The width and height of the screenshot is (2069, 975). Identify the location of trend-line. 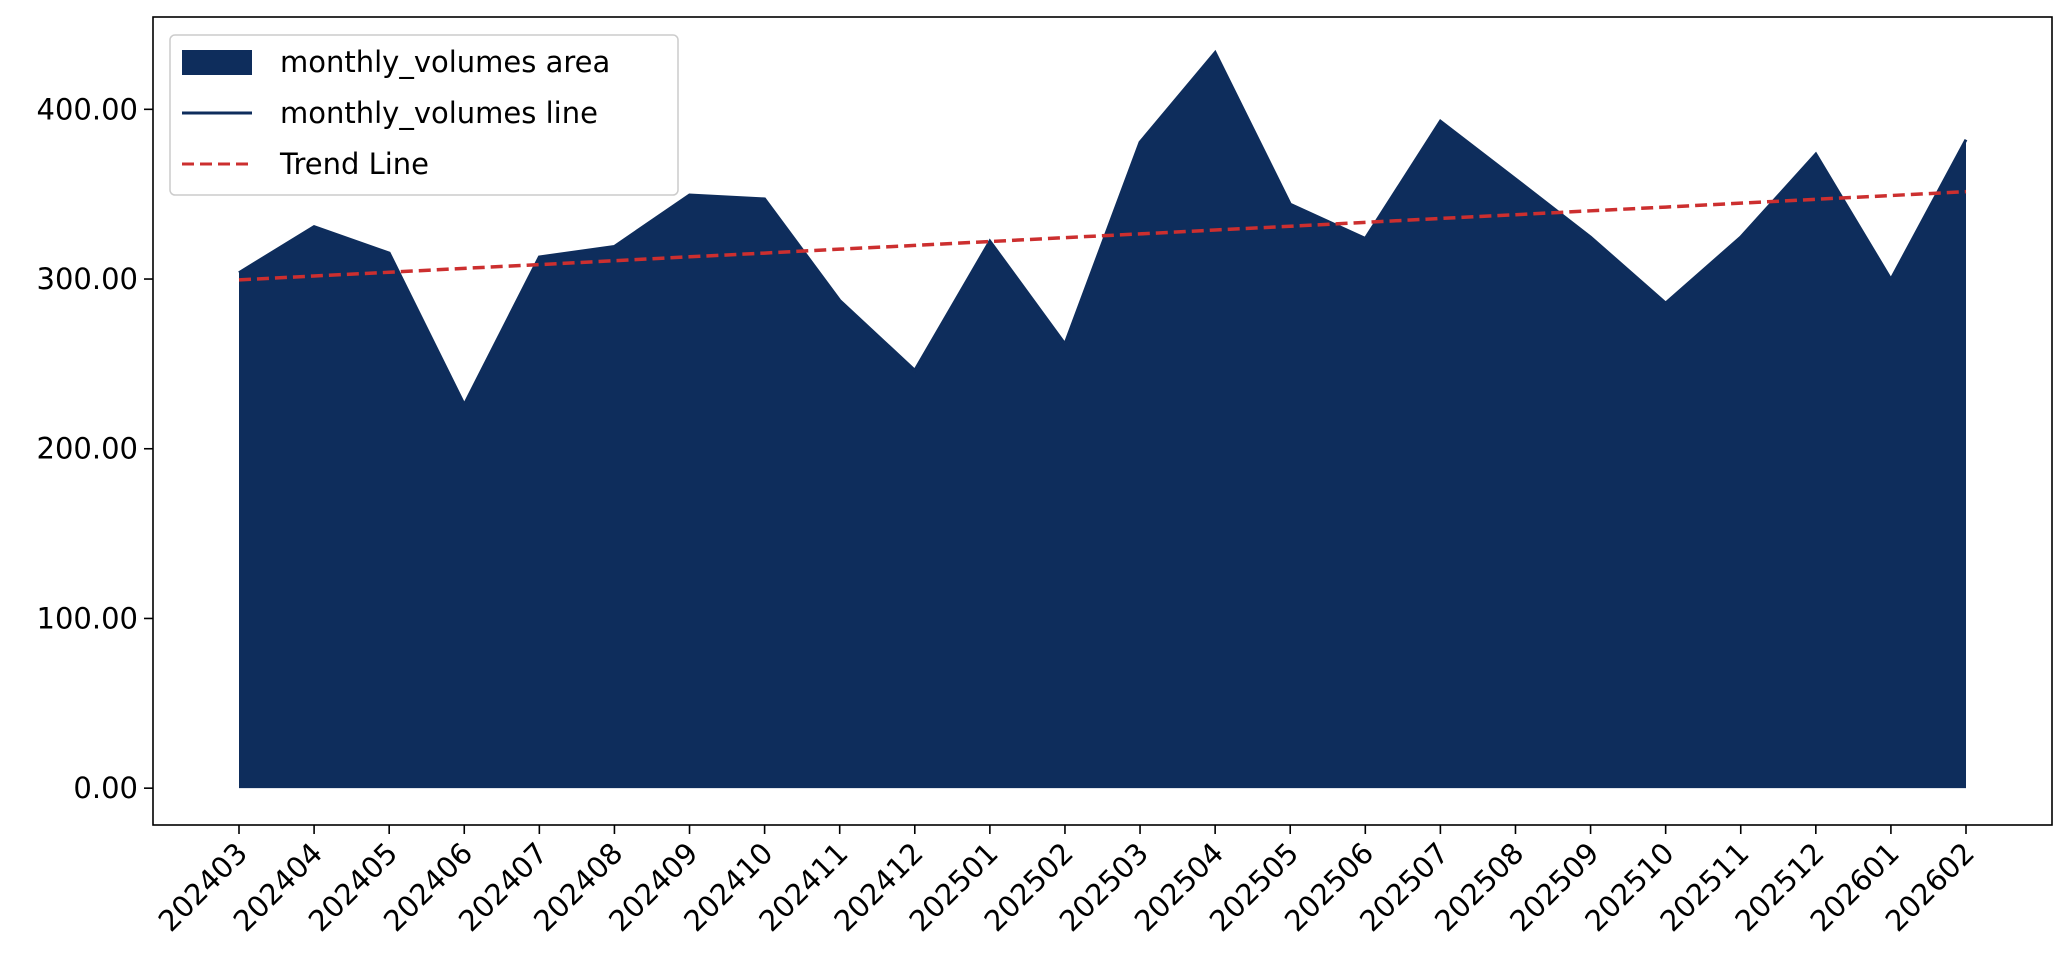
(1102, 235).